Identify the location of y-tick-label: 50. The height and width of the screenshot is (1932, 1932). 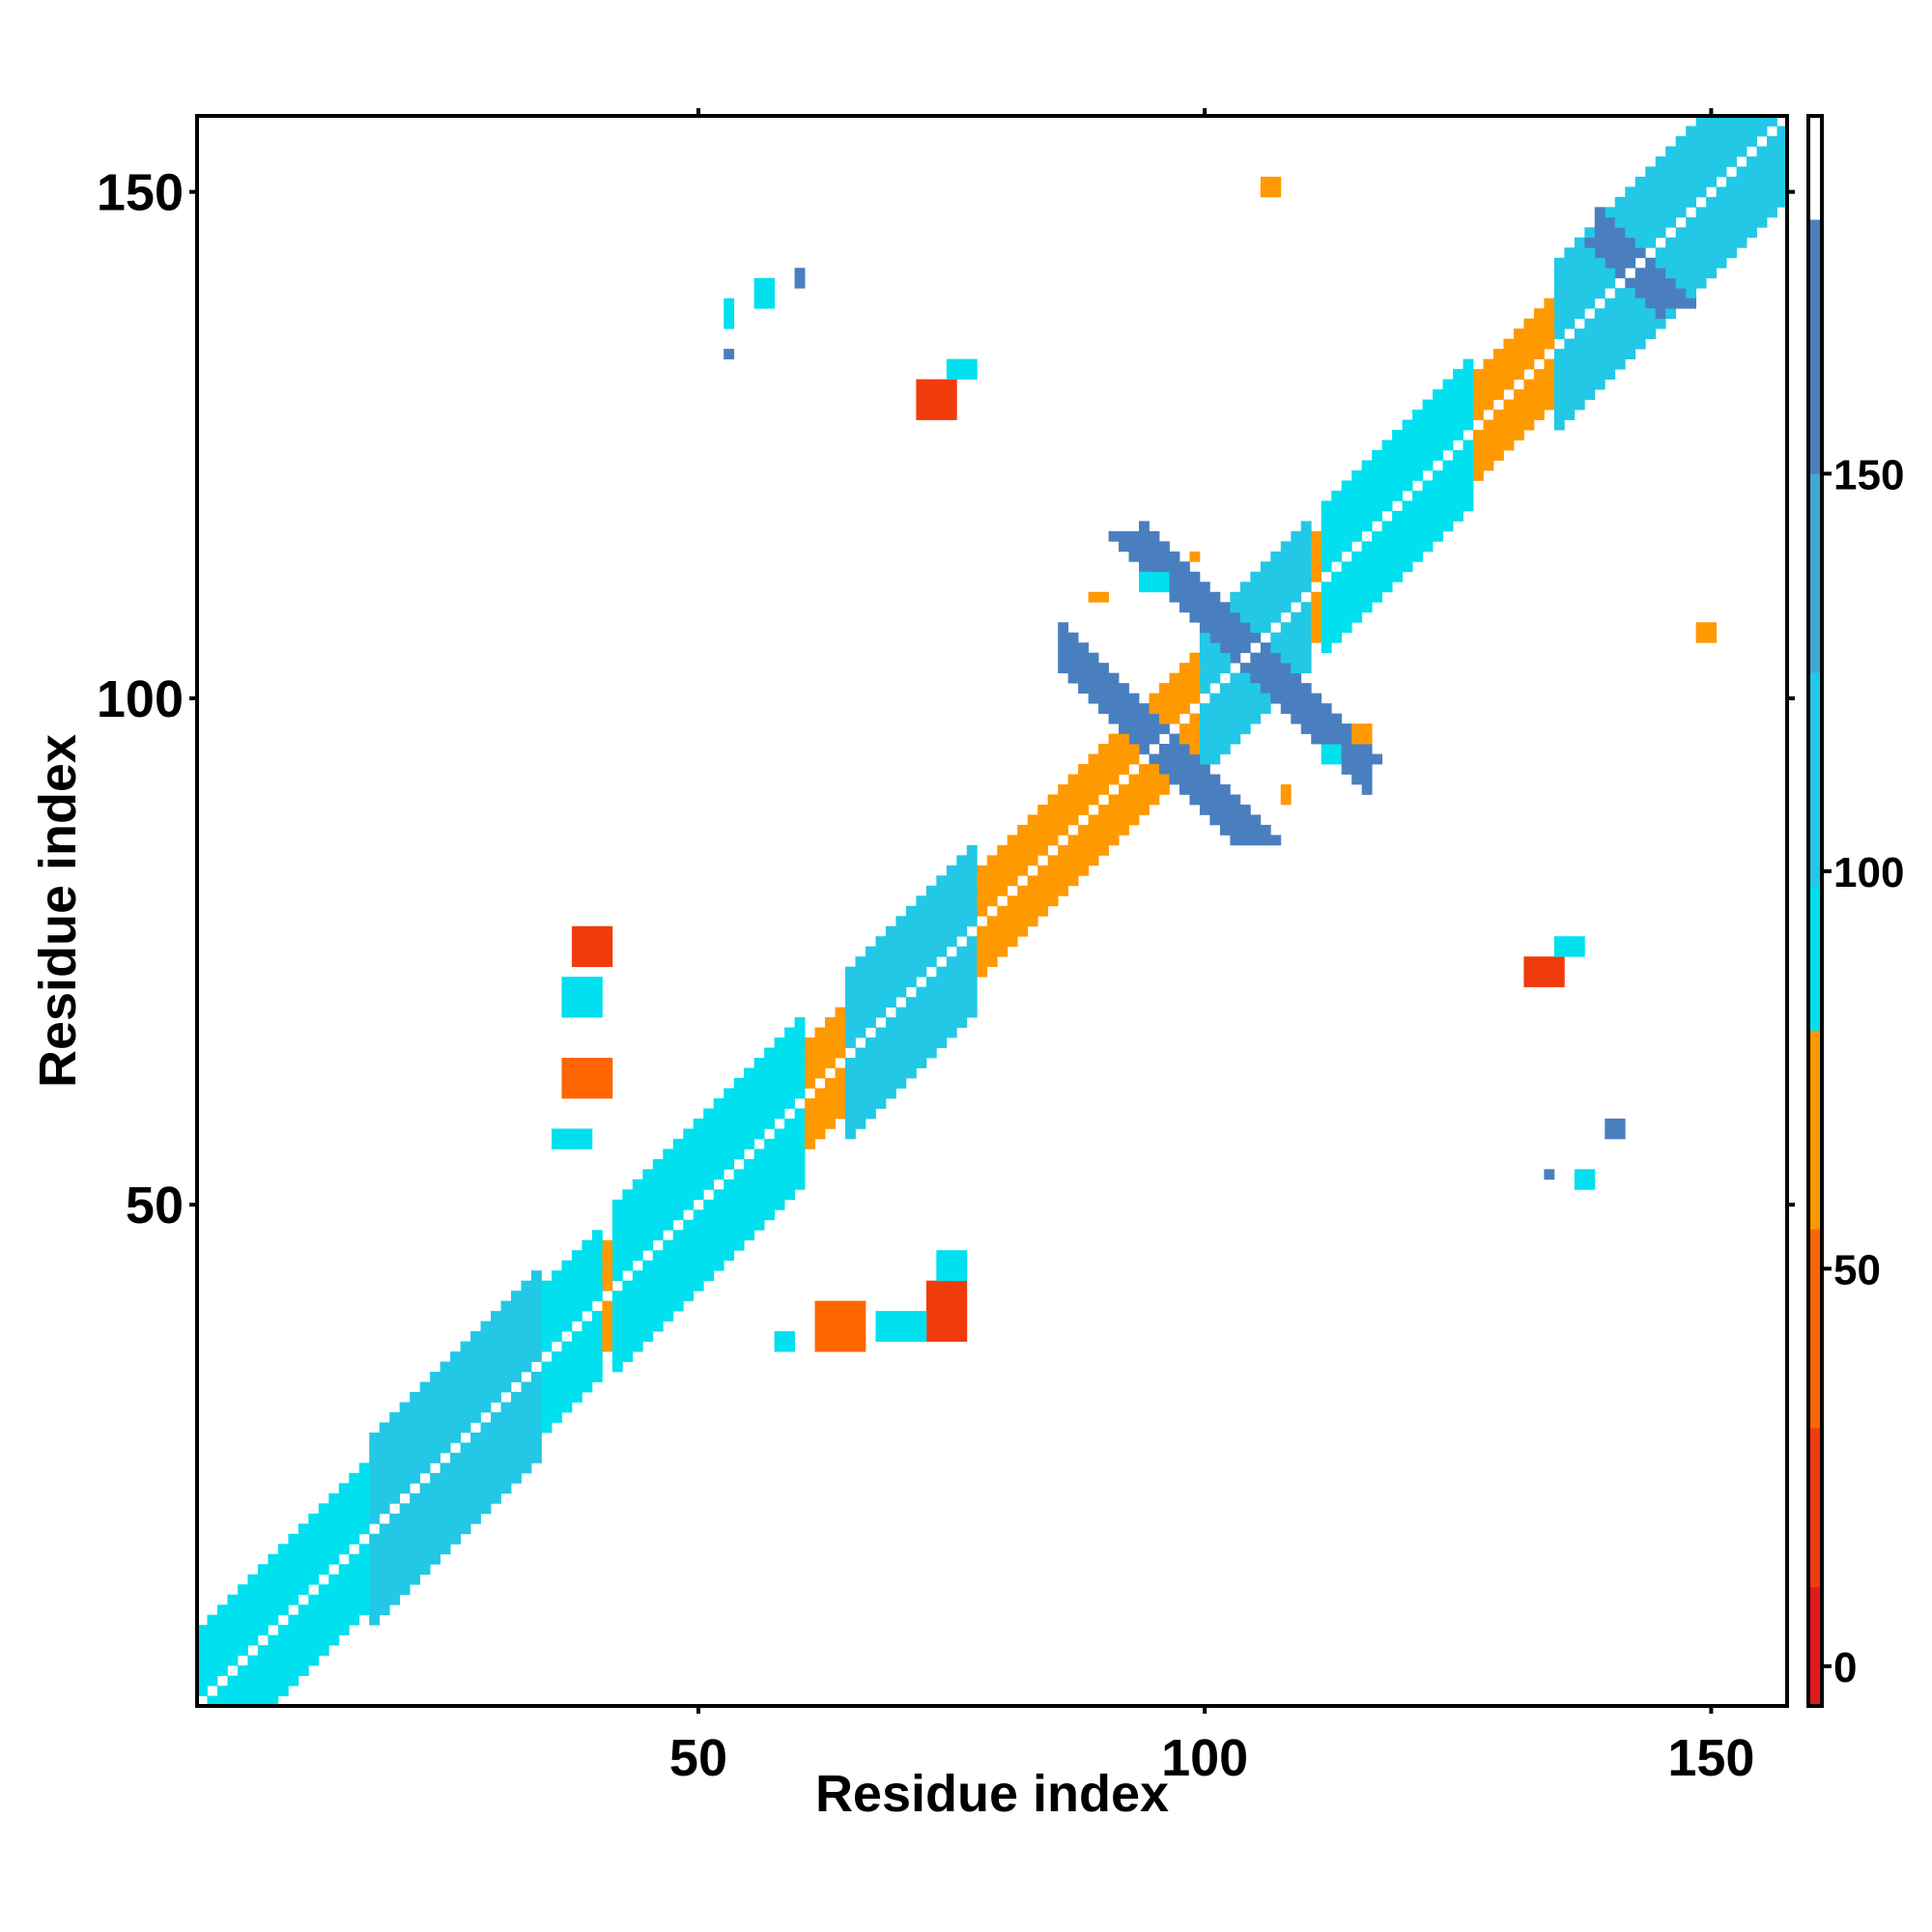
(155, 1206).